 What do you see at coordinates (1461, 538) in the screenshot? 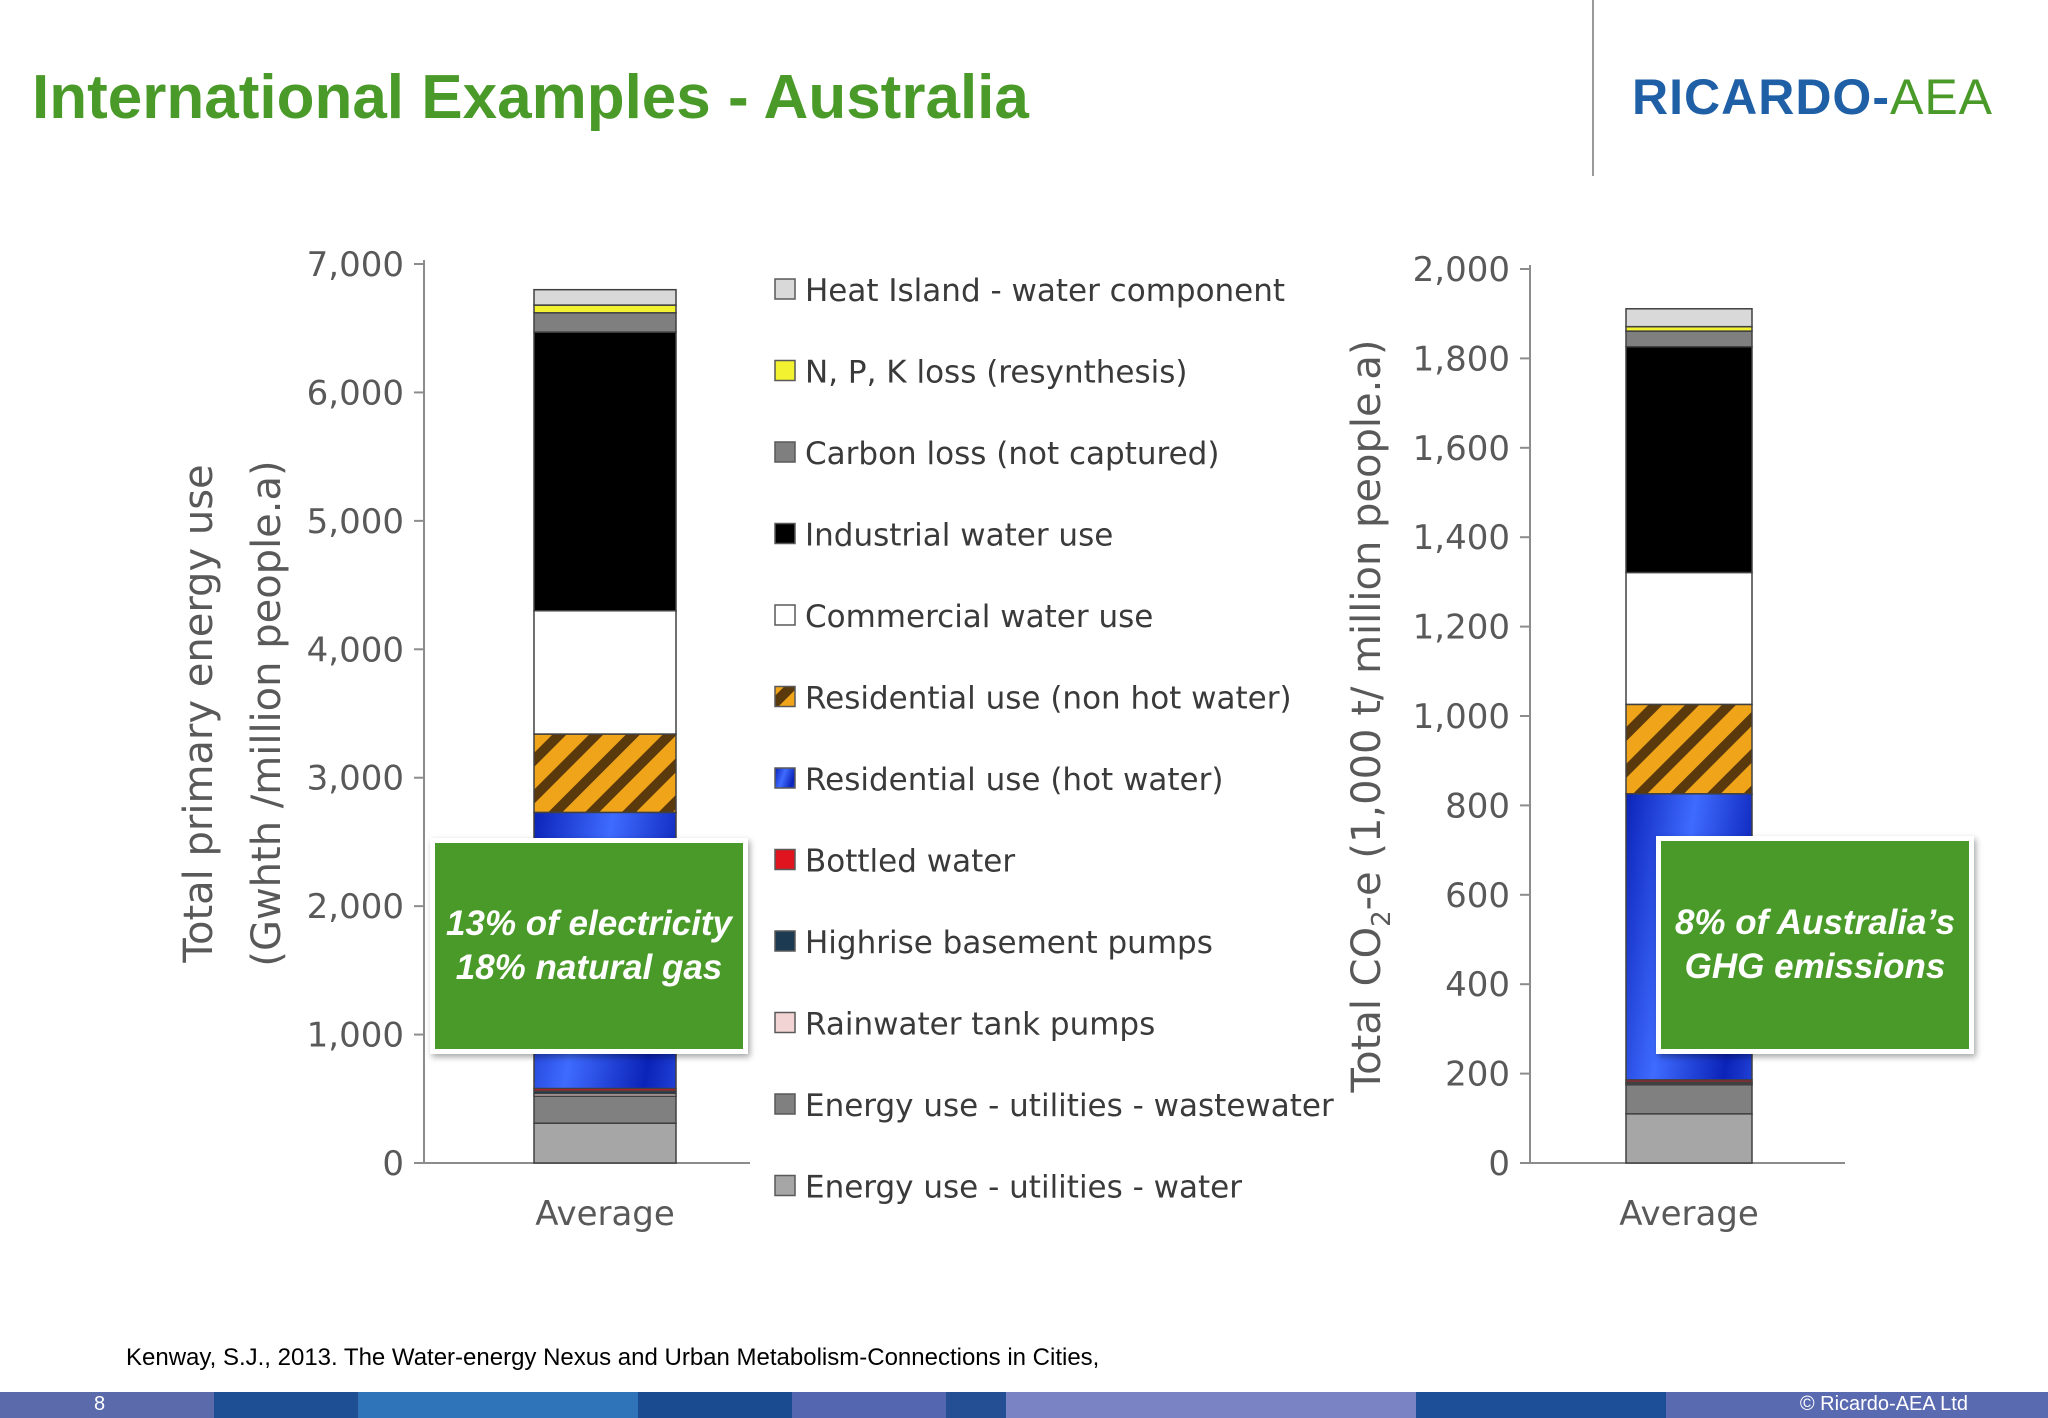
I see `y-tick-label: 1,400` at bounding box center [1461, 538].